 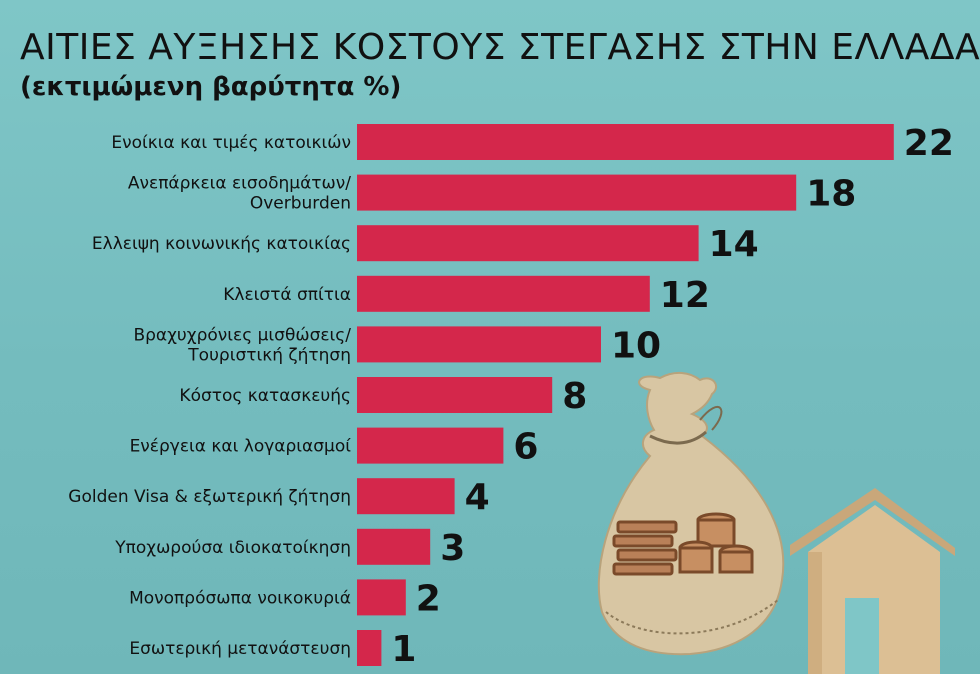 I want to click on category-label: Ελλειψη κοινωνικής κατοικίας, so click(x=221, y=244).